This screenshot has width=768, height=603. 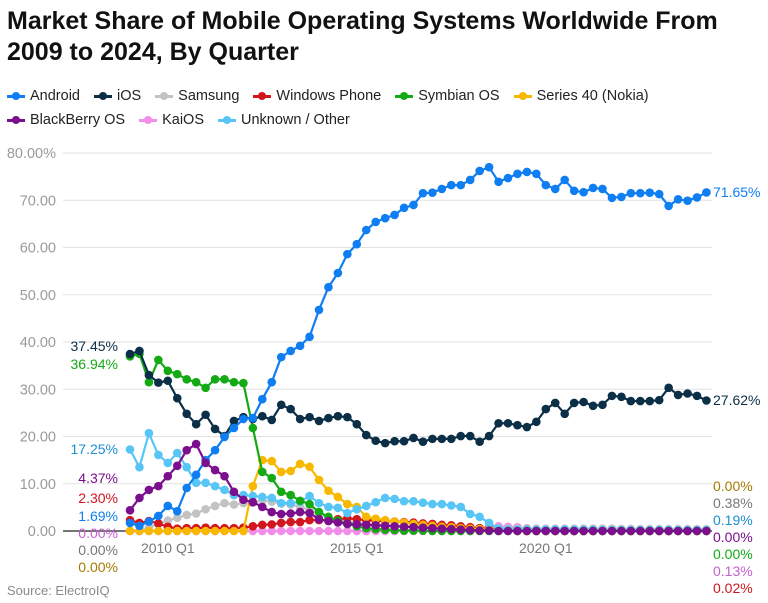 What do you see at coordinates (317, 96) in the screenshot?
I see `legend-item-windows-phone: Windows Phone` at bounding box center [317, 96].